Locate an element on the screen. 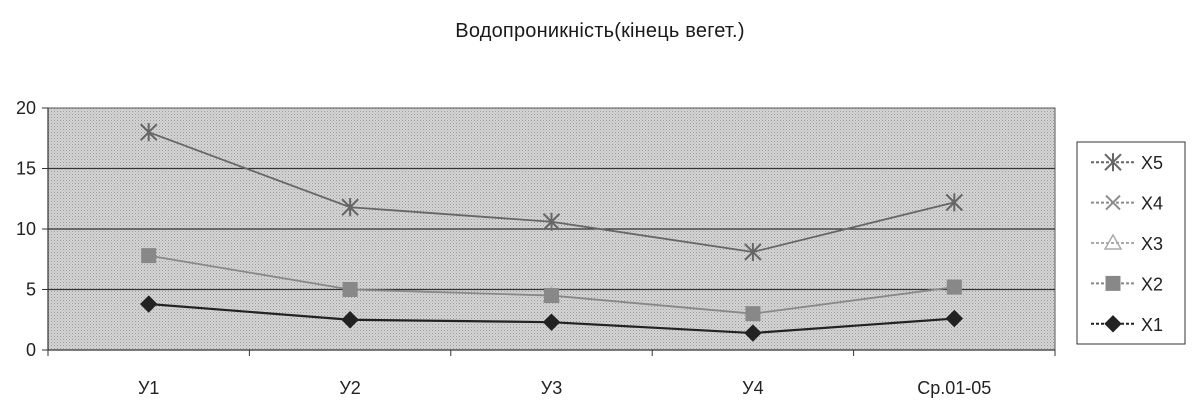 The width and height of the screenshot is (1200, 406). legend-label: X3 is located at coordinates (1152, 244).